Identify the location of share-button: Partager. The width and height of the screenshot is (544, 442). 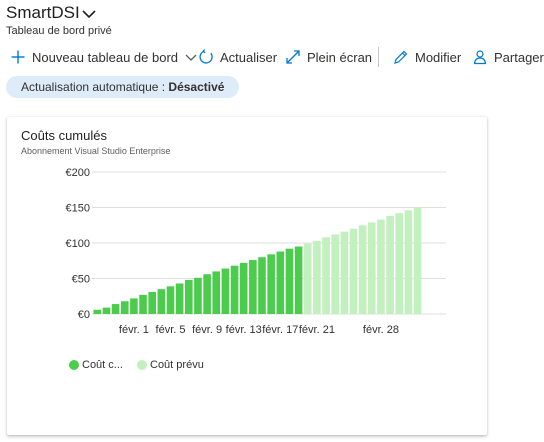
(508, 57).